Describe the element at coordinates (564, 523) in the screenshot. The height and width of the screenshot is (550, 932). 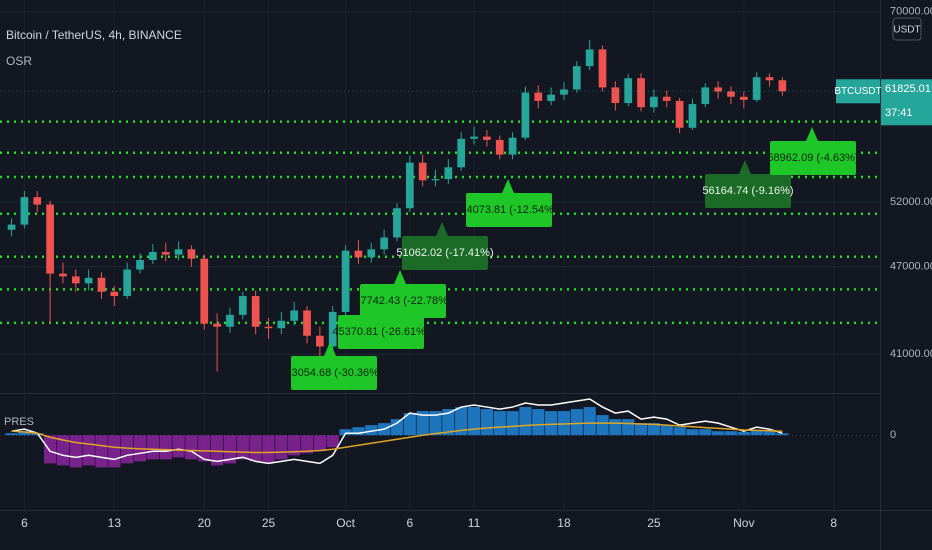
I see `x-tick-label: 18` at that location.